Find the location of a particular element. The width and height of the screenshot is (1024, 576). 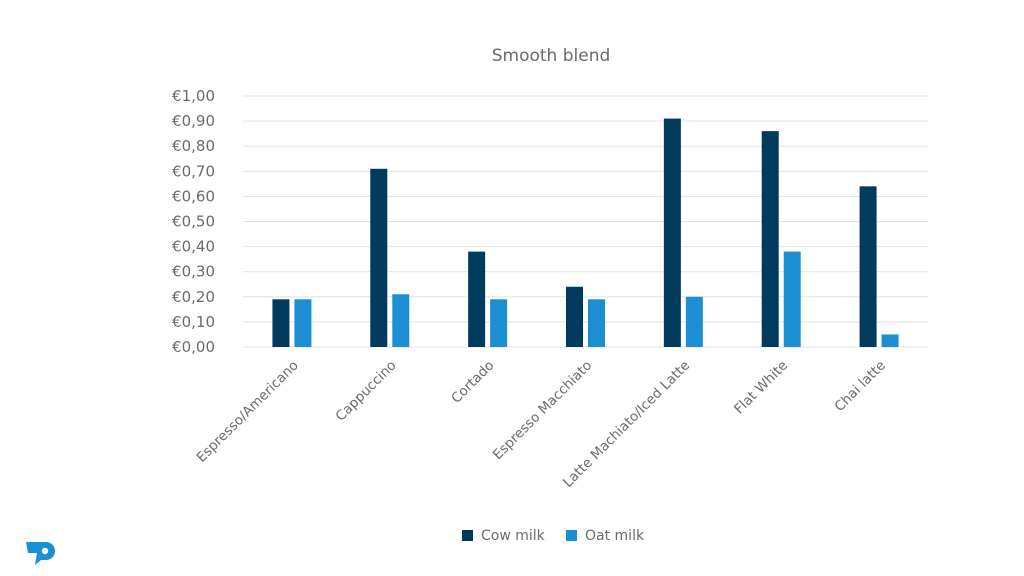

y-tick-label: €0,00 is located at coordinates (193, 347).